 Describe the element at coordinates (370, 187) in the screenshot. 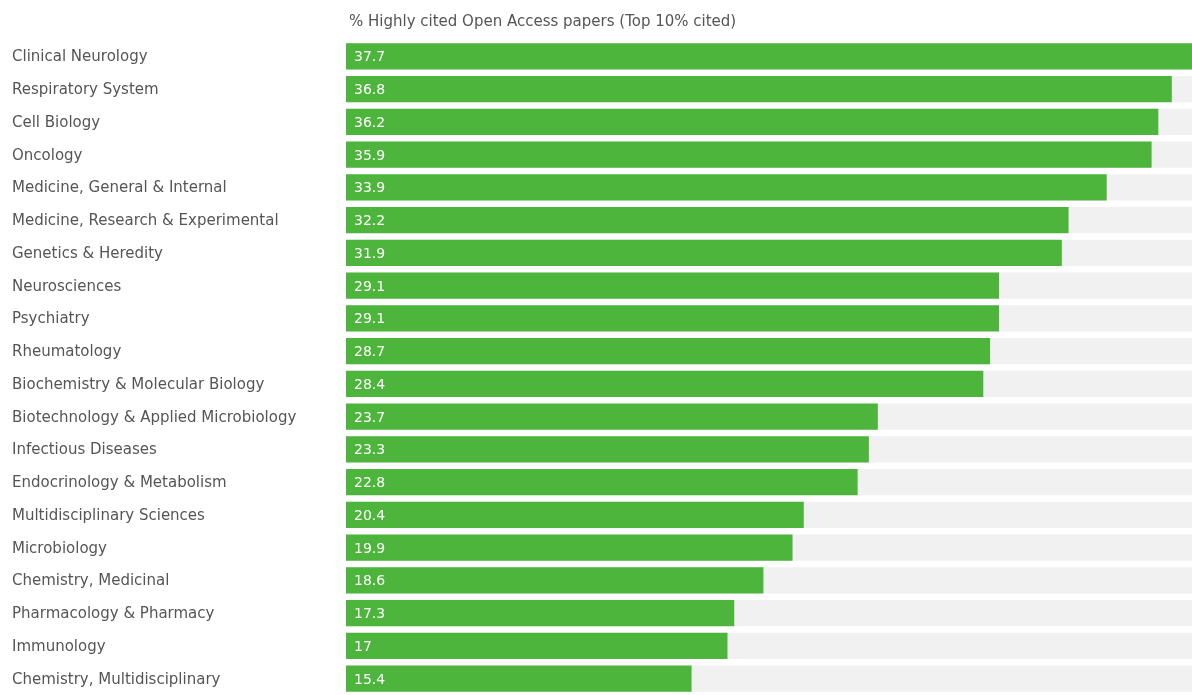

I see `data-label: 33.9` at that location.